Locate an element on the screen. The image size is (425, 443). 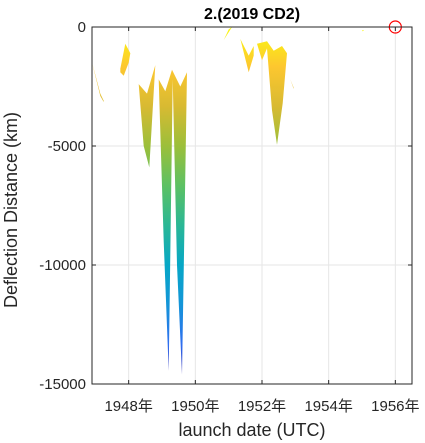
x-tick-label: 1952年 is located at coordinates (262, 406).